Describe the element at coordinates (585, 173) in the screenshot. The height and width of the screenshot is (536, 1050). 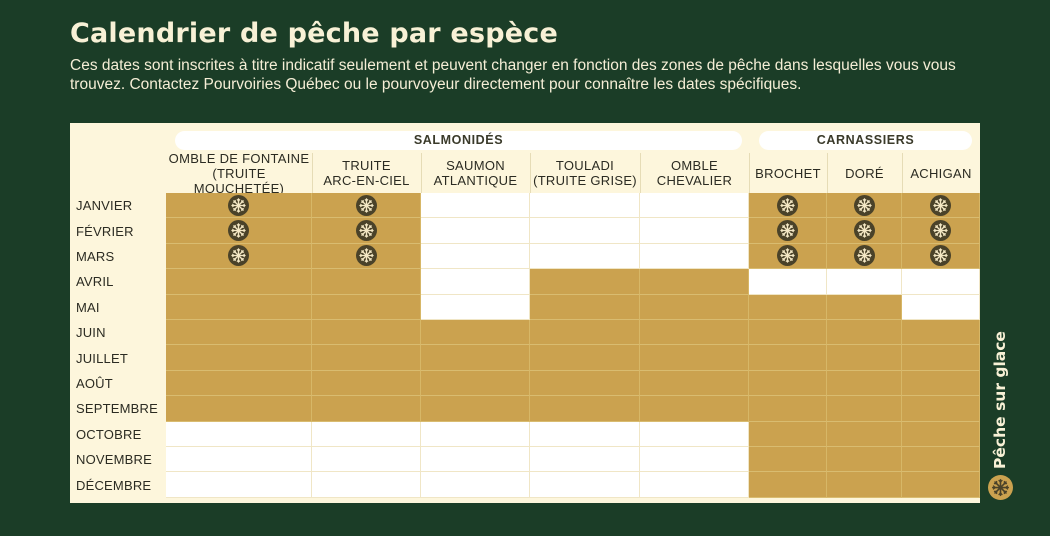
I see `column-header: TOULADI (TRUITE GRISE)` at that location.